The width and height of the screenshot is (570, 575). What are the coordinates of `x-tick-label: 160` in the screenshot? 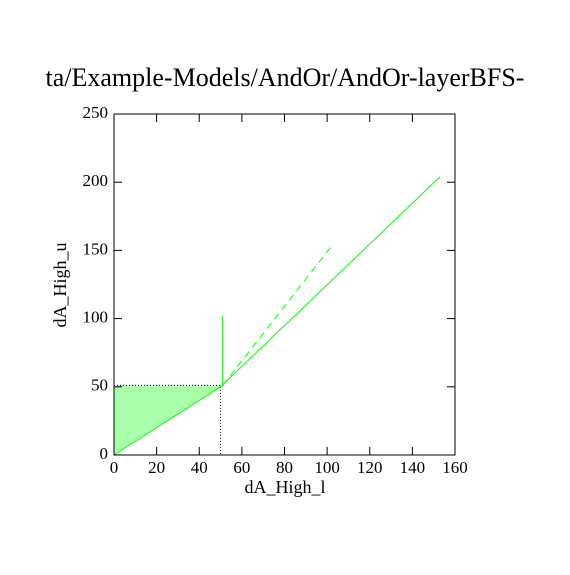 It's located at (455, 467).